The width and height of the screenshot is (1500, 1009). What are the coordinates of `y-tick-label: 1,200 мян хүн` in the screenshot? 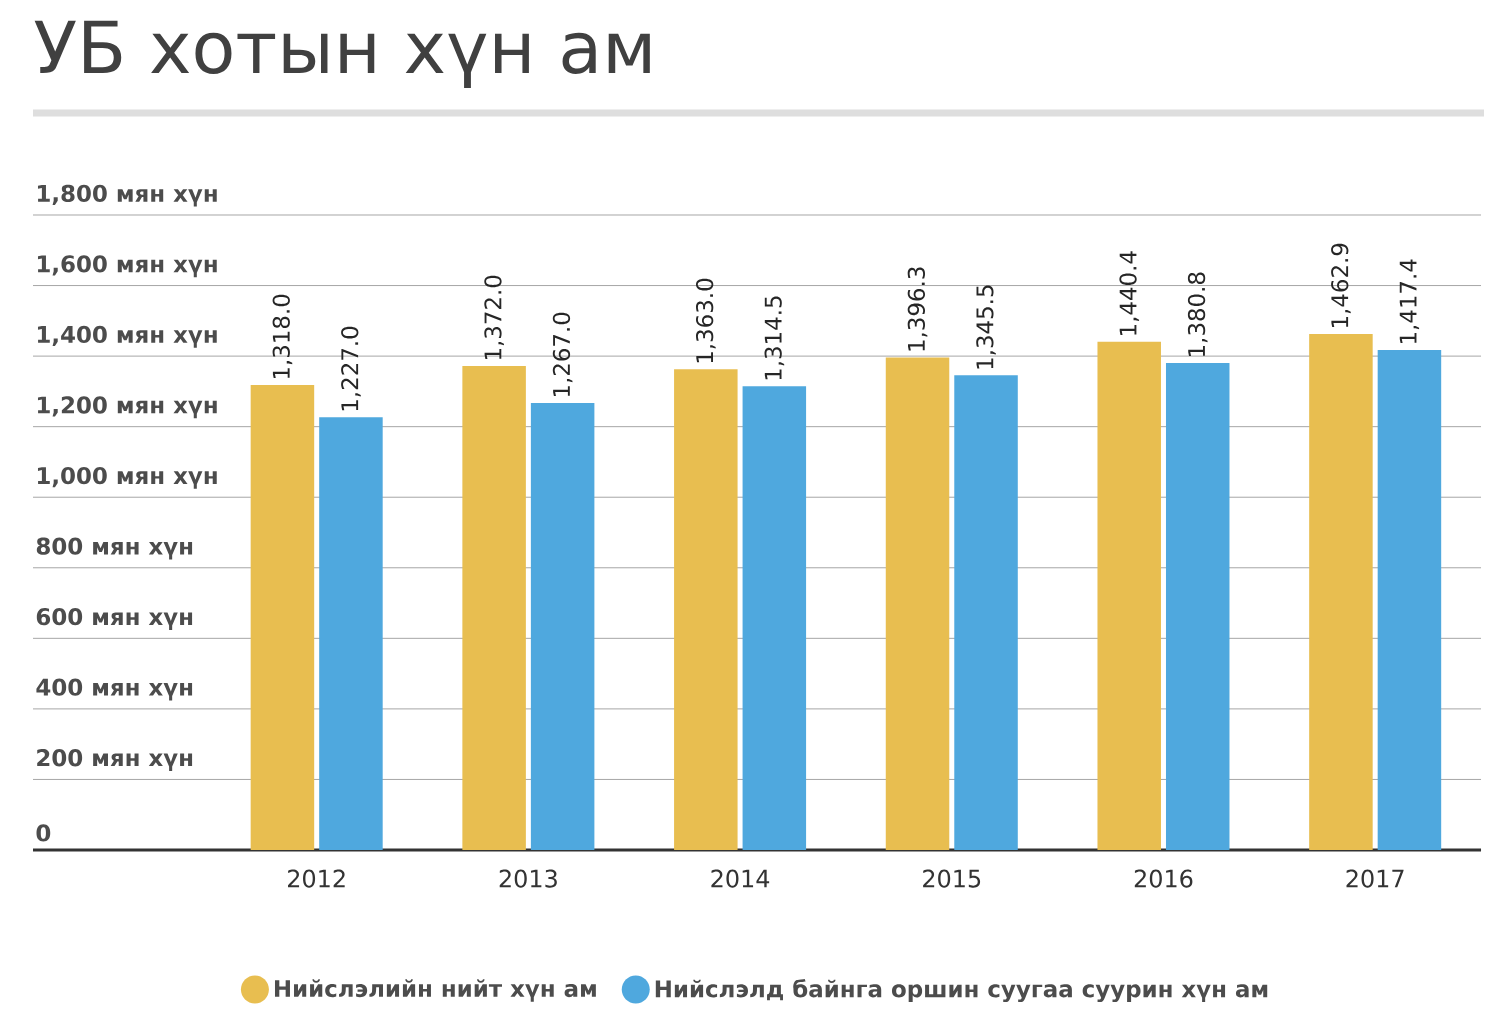 It's located at (127, 407).